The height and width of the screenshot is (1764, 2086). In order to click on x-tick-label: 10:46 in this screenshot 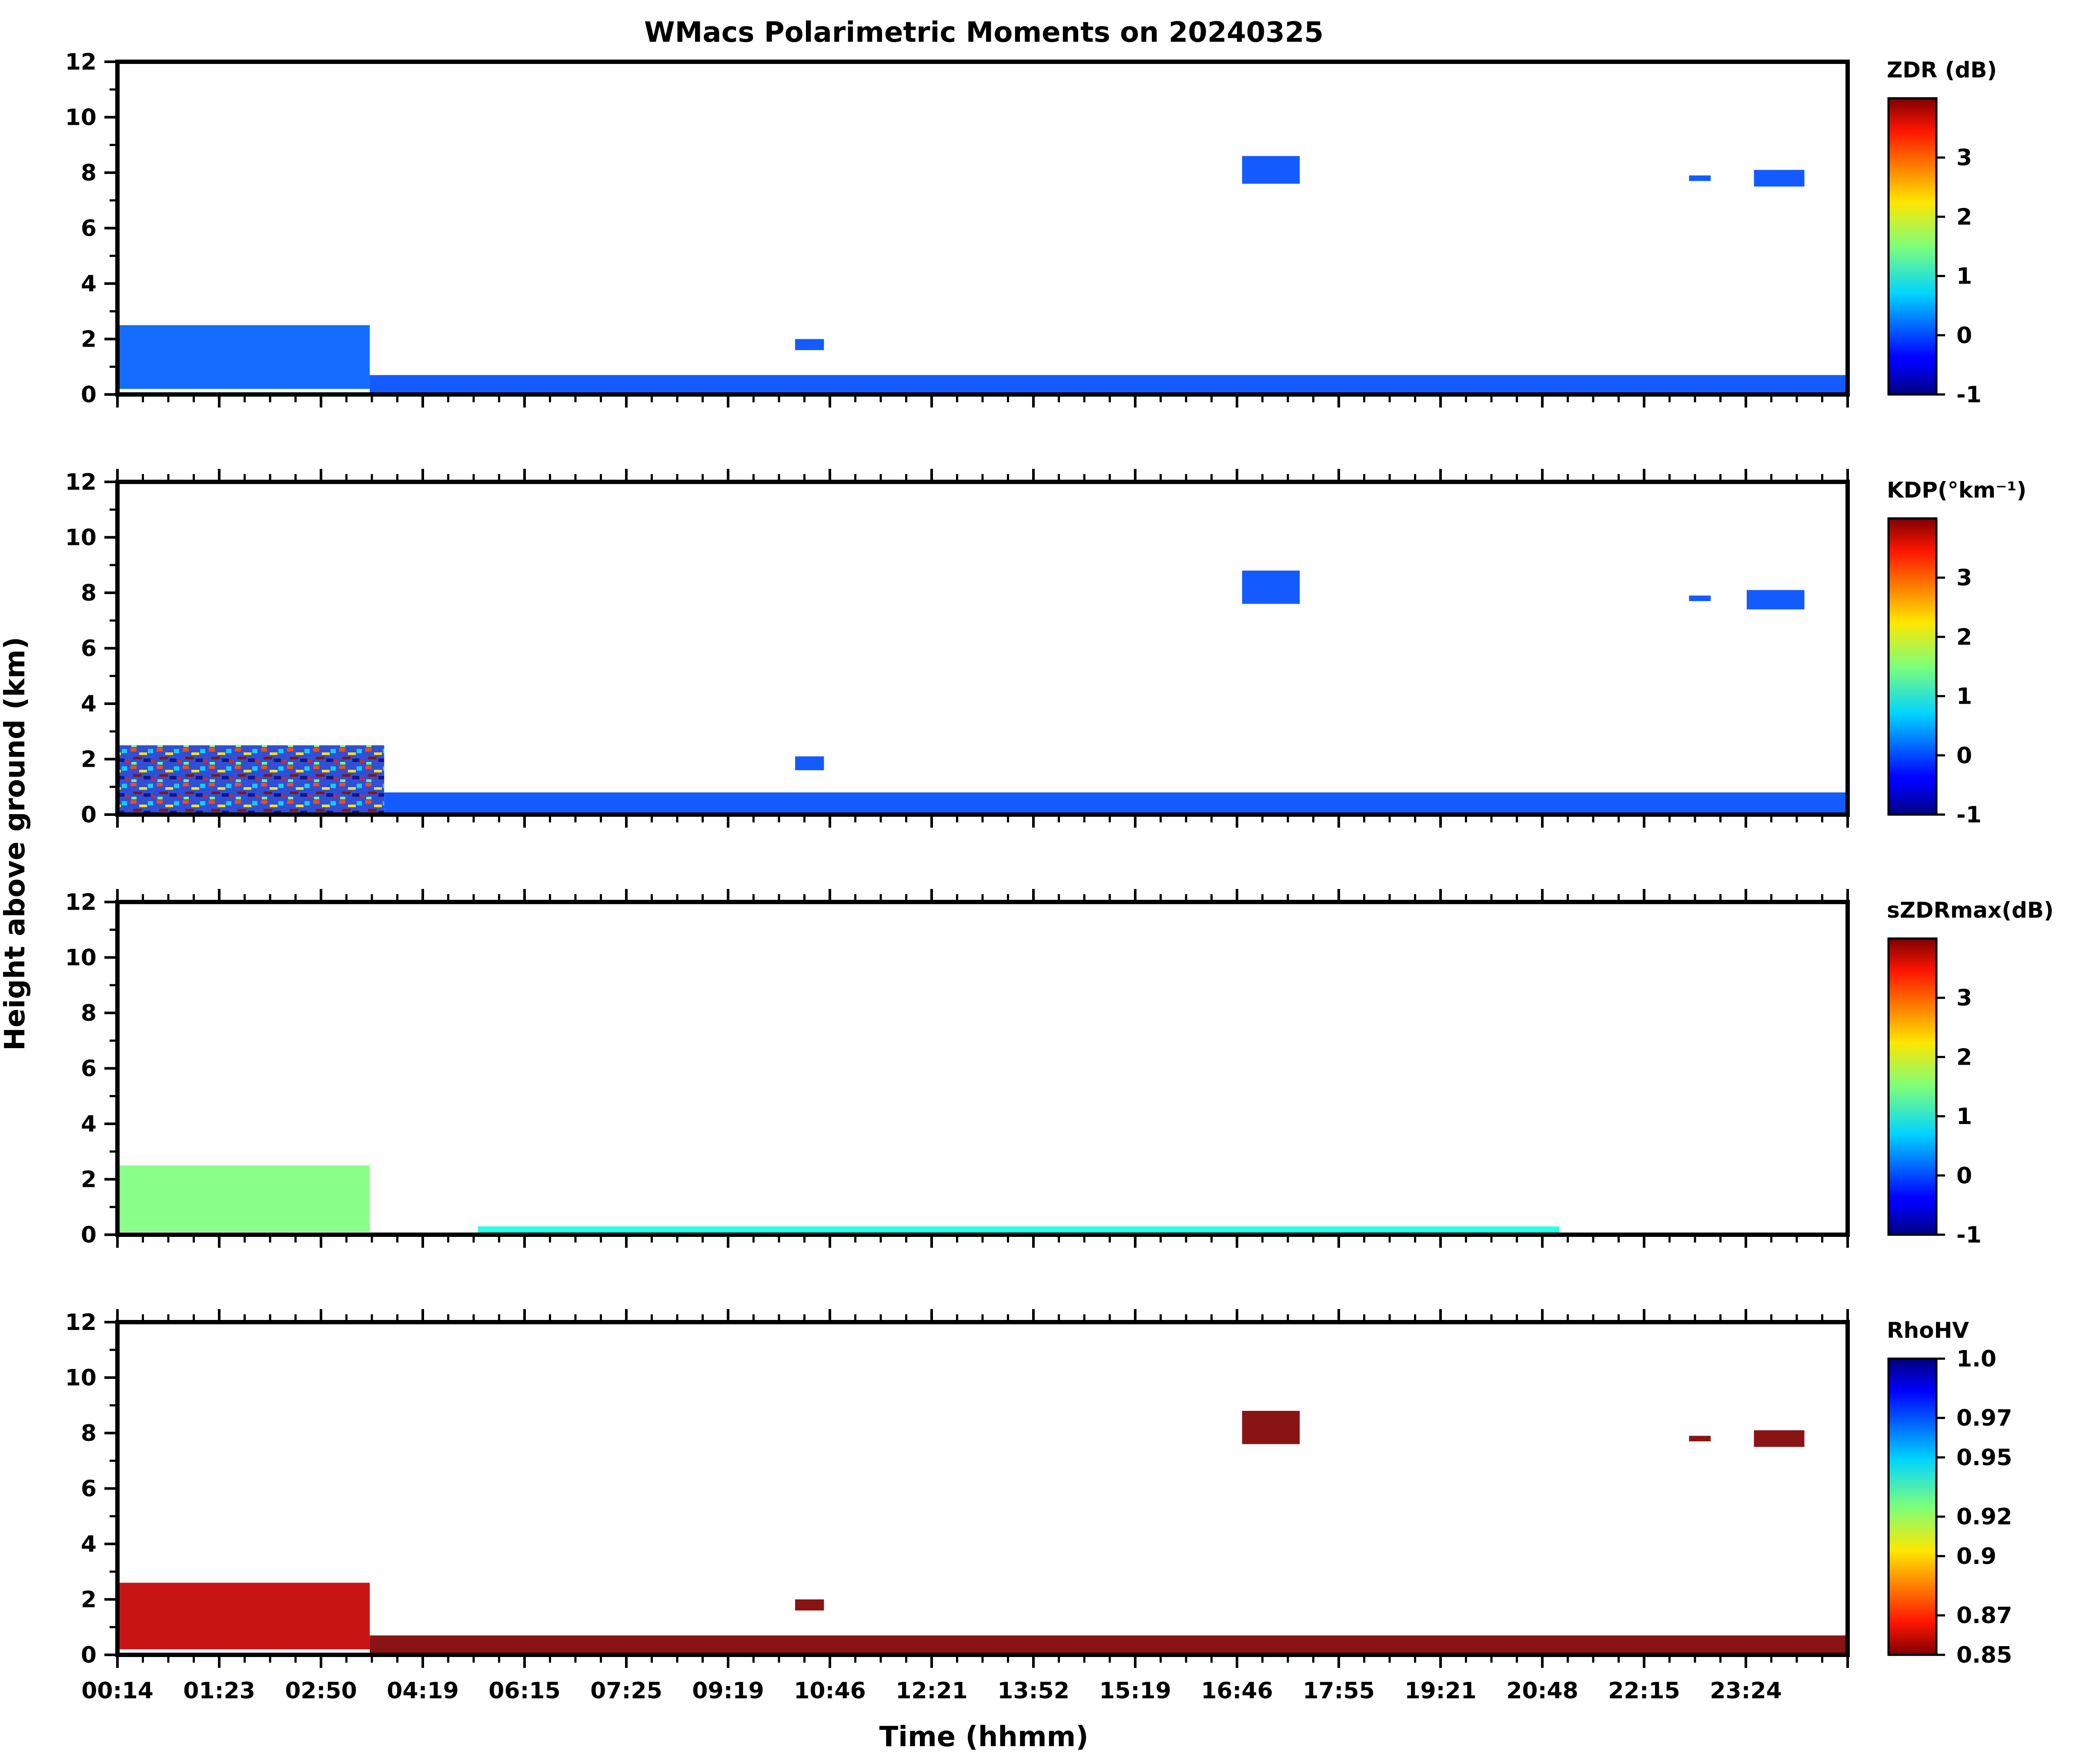, I will do `click(830, 1691)`.